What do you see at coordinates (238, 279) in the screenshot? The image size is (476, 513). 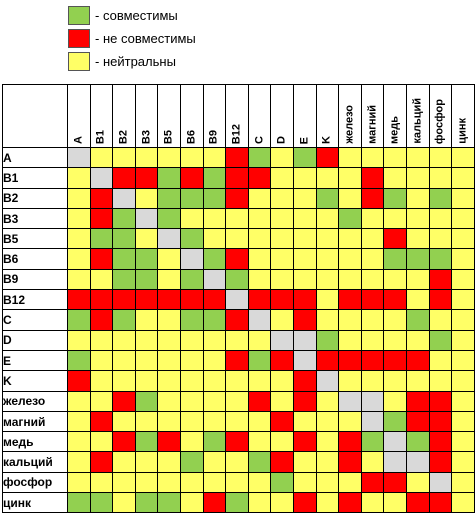 I see `matrix-row: B9` at bounding box center [238, 279].